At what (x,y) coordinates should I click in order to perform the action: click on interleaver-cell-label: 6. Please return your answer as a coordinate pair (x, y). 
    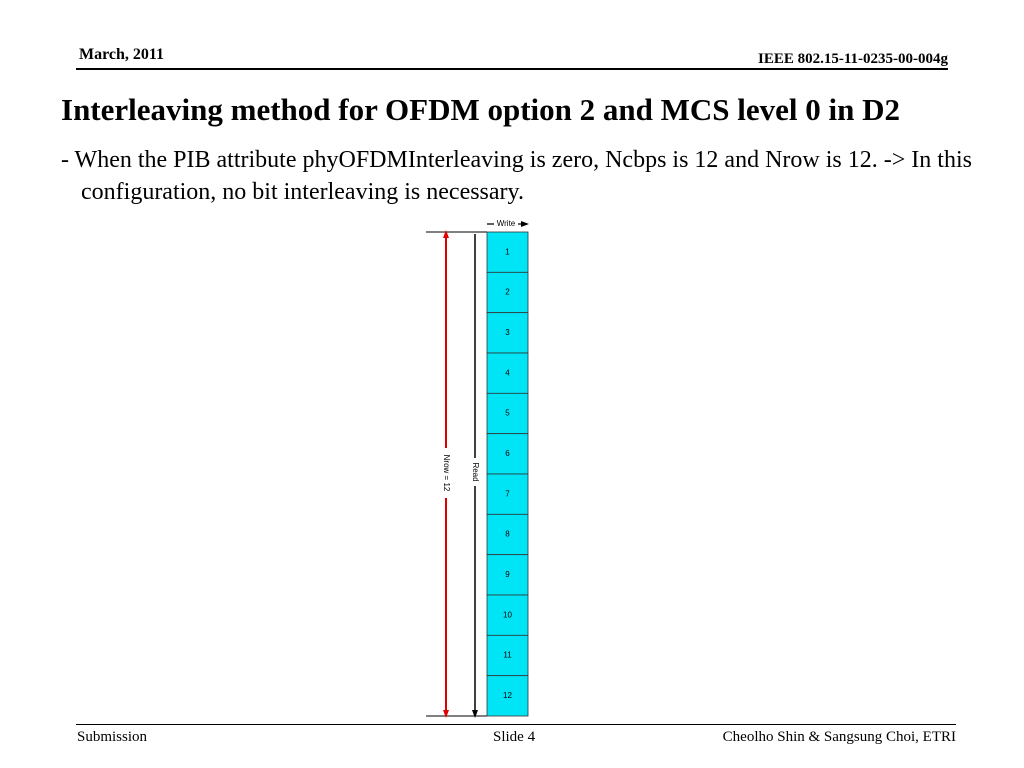
    Looking at the image, I should click on (507, 453).